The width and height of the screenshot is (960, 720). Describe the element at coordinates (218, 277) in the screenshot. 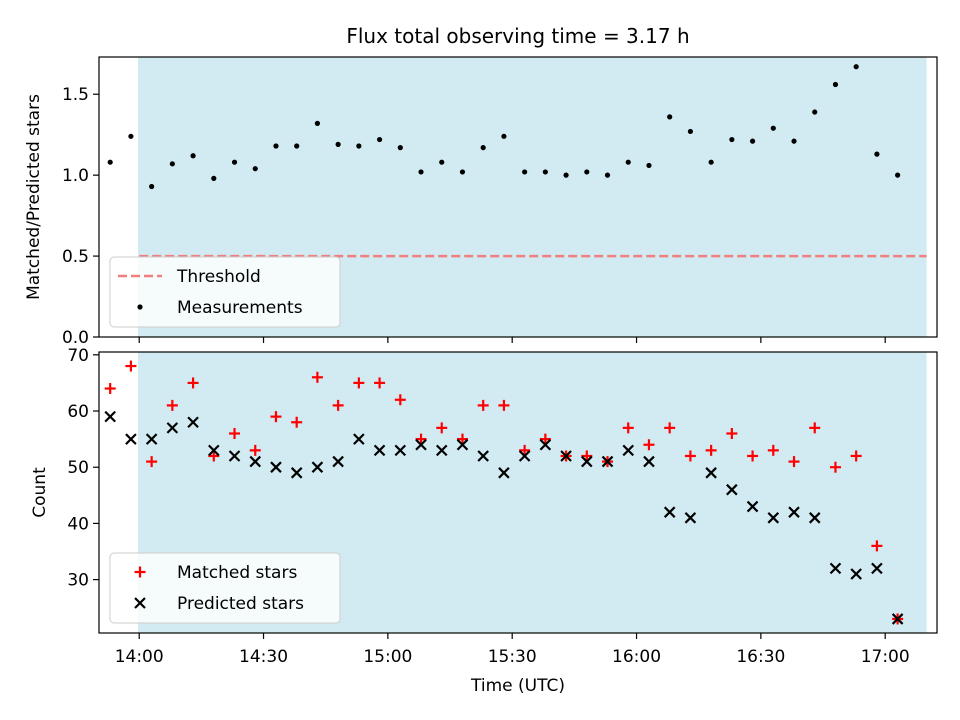

I see `legend-label: Threshold` at that location.